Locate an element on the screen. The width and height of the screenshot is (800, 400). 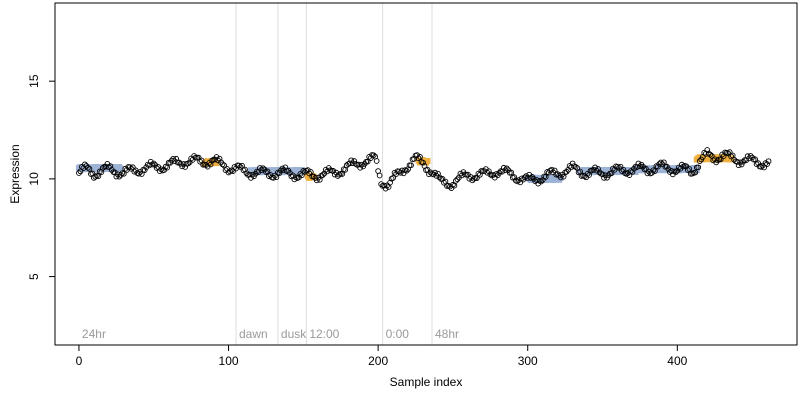
data-points is located at coordinates (424, 169).